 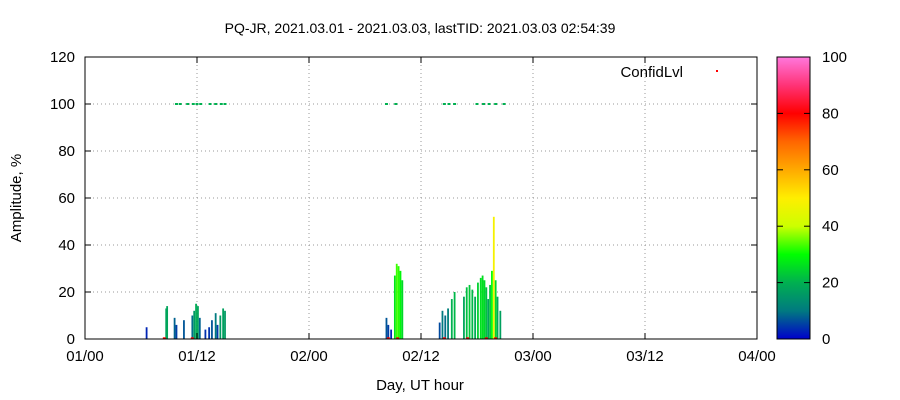 What do you see at coordinates (85, 356) in the screenshot?
I see `x-tick-label: 01/00` at bounding box center [85, 356].